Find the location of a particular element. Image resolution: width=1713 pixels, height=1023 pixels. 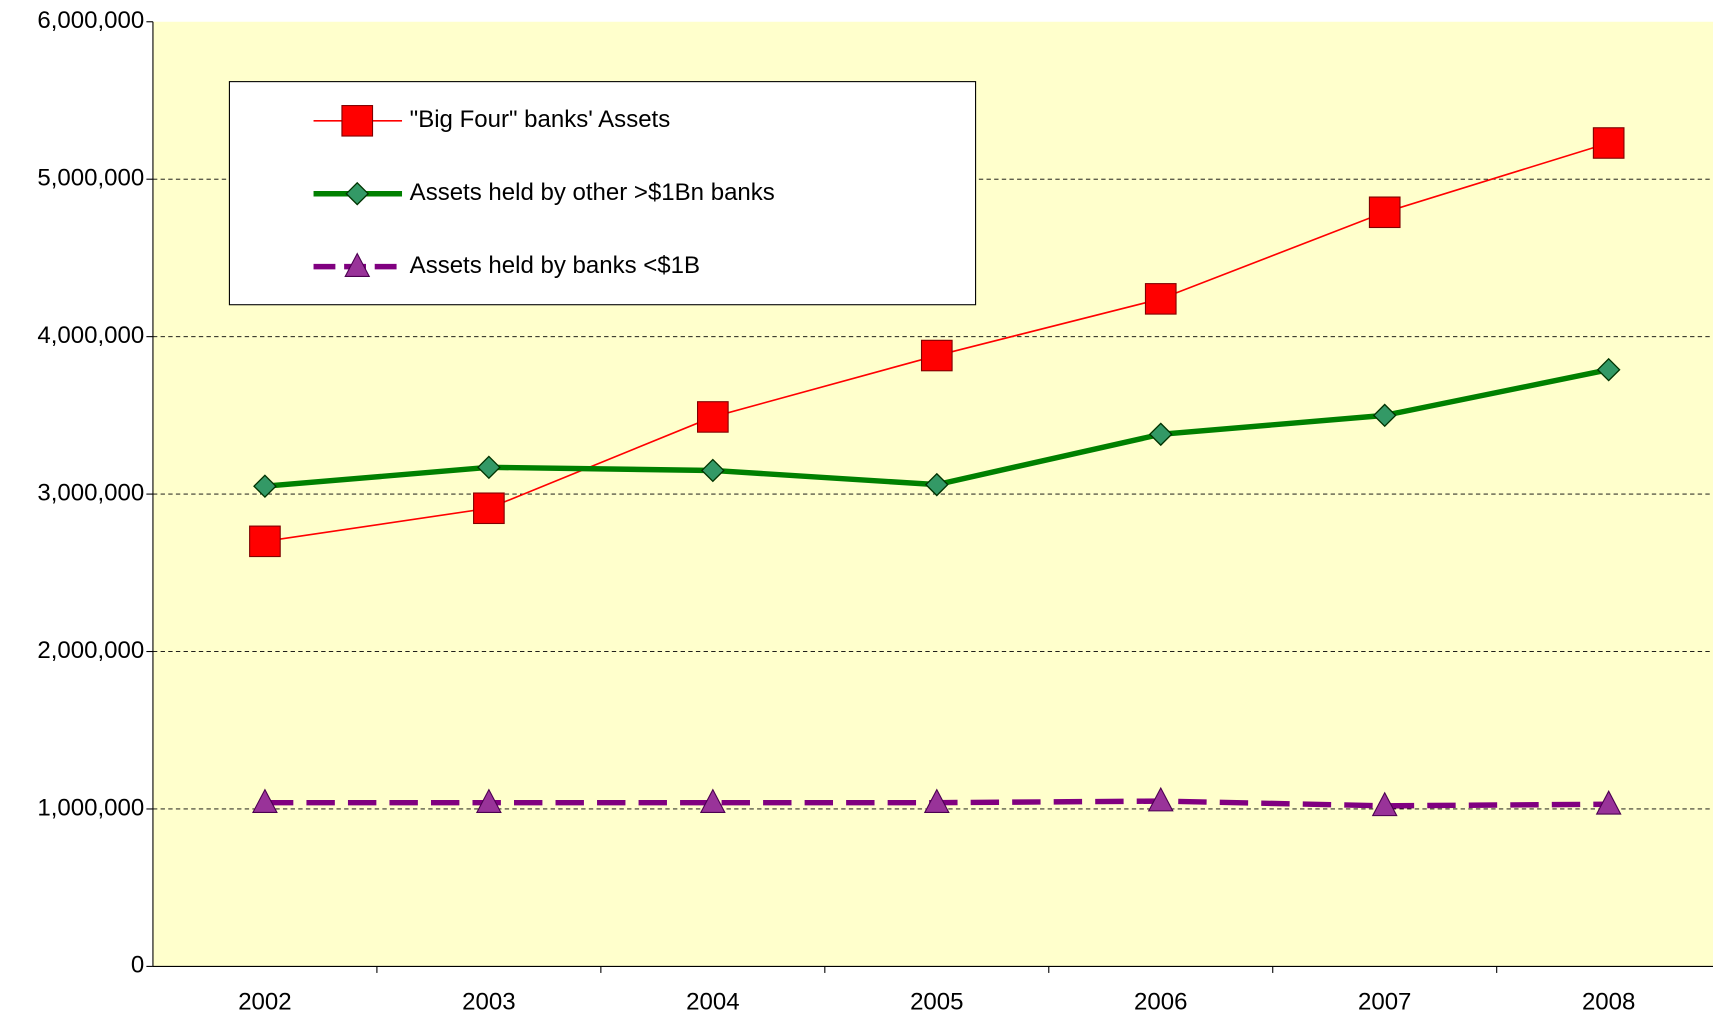

y-tick-label: 5,000,000 is located at coordinates (90, 178).